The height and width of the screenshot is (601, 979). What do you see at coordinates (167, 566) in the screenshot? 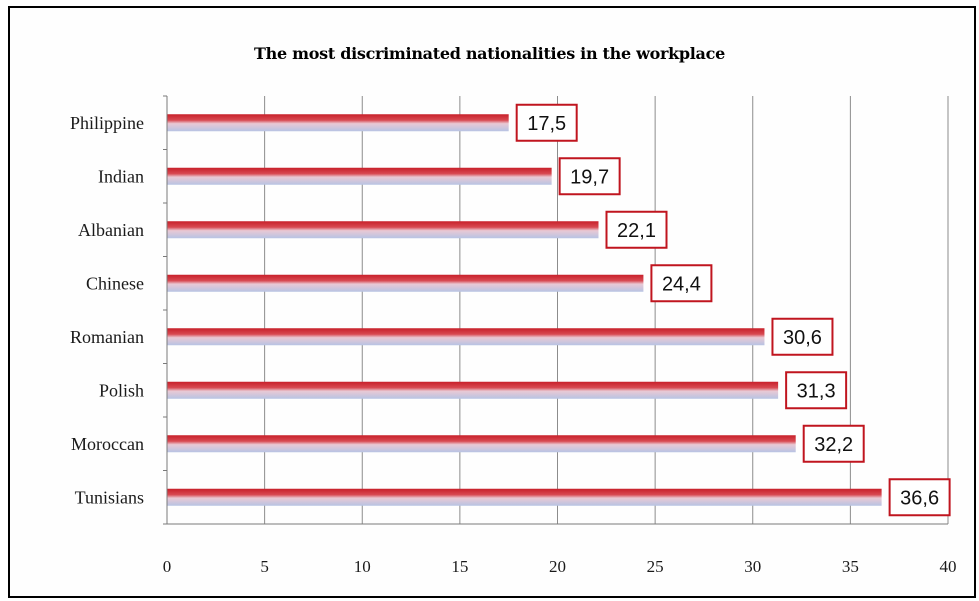
I see `x-tick-label: 0` at bounding box center [167, 566].